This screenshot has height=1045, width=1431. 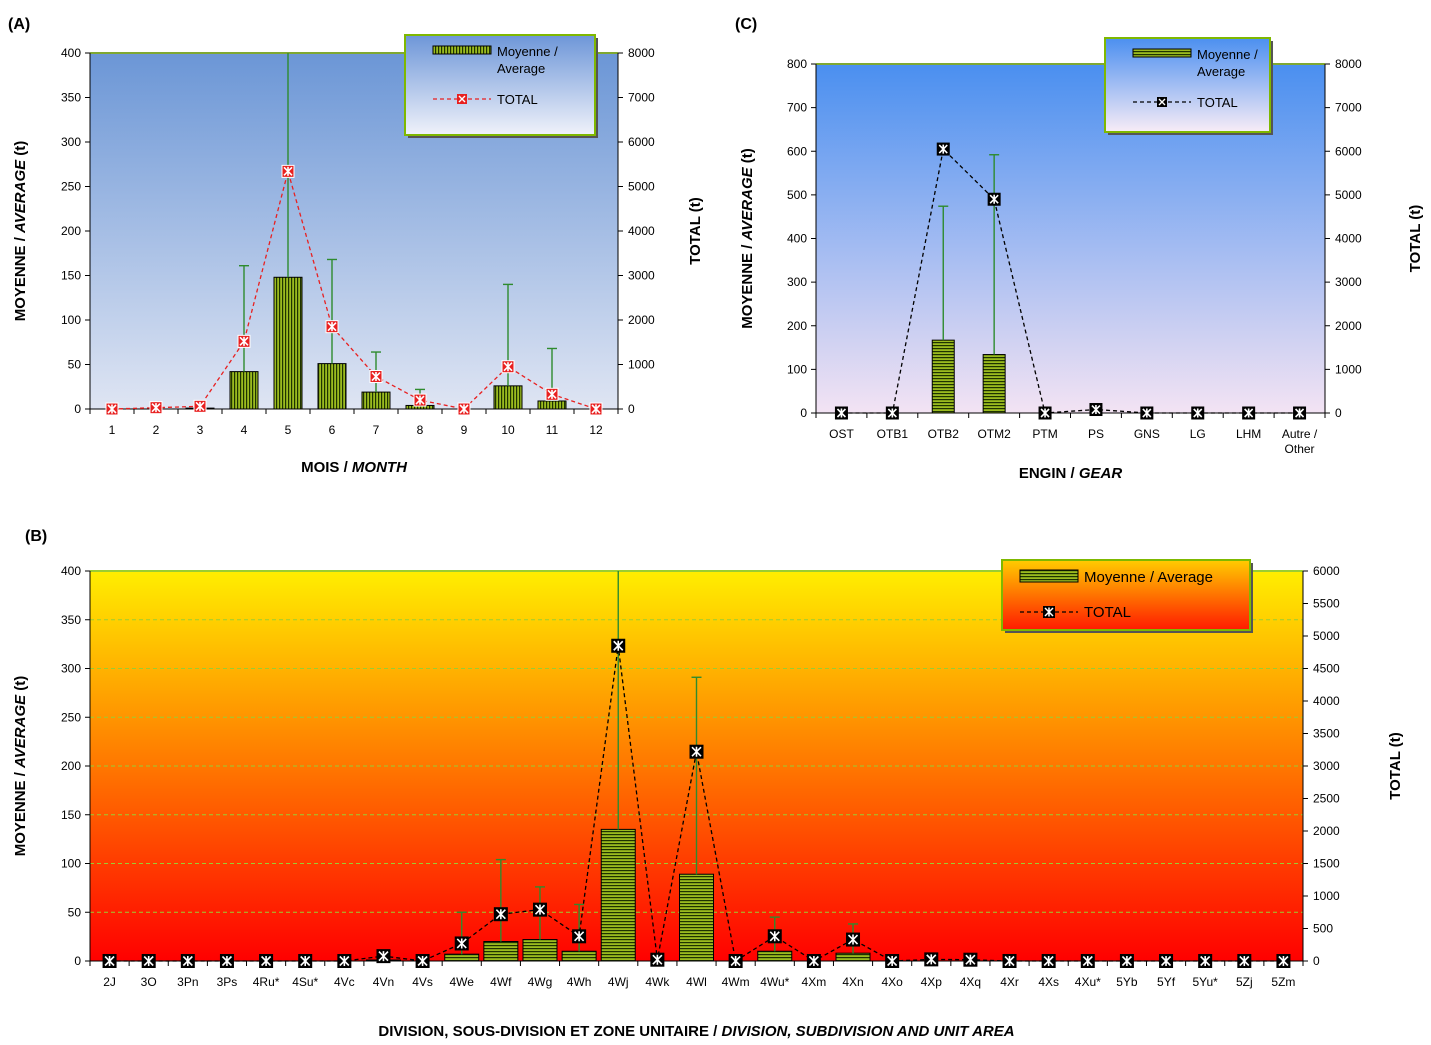 What do you see at coordinates (746, 24) in the screenshot?
I see `panel-label: (C)` at bounding box center [746, 24].